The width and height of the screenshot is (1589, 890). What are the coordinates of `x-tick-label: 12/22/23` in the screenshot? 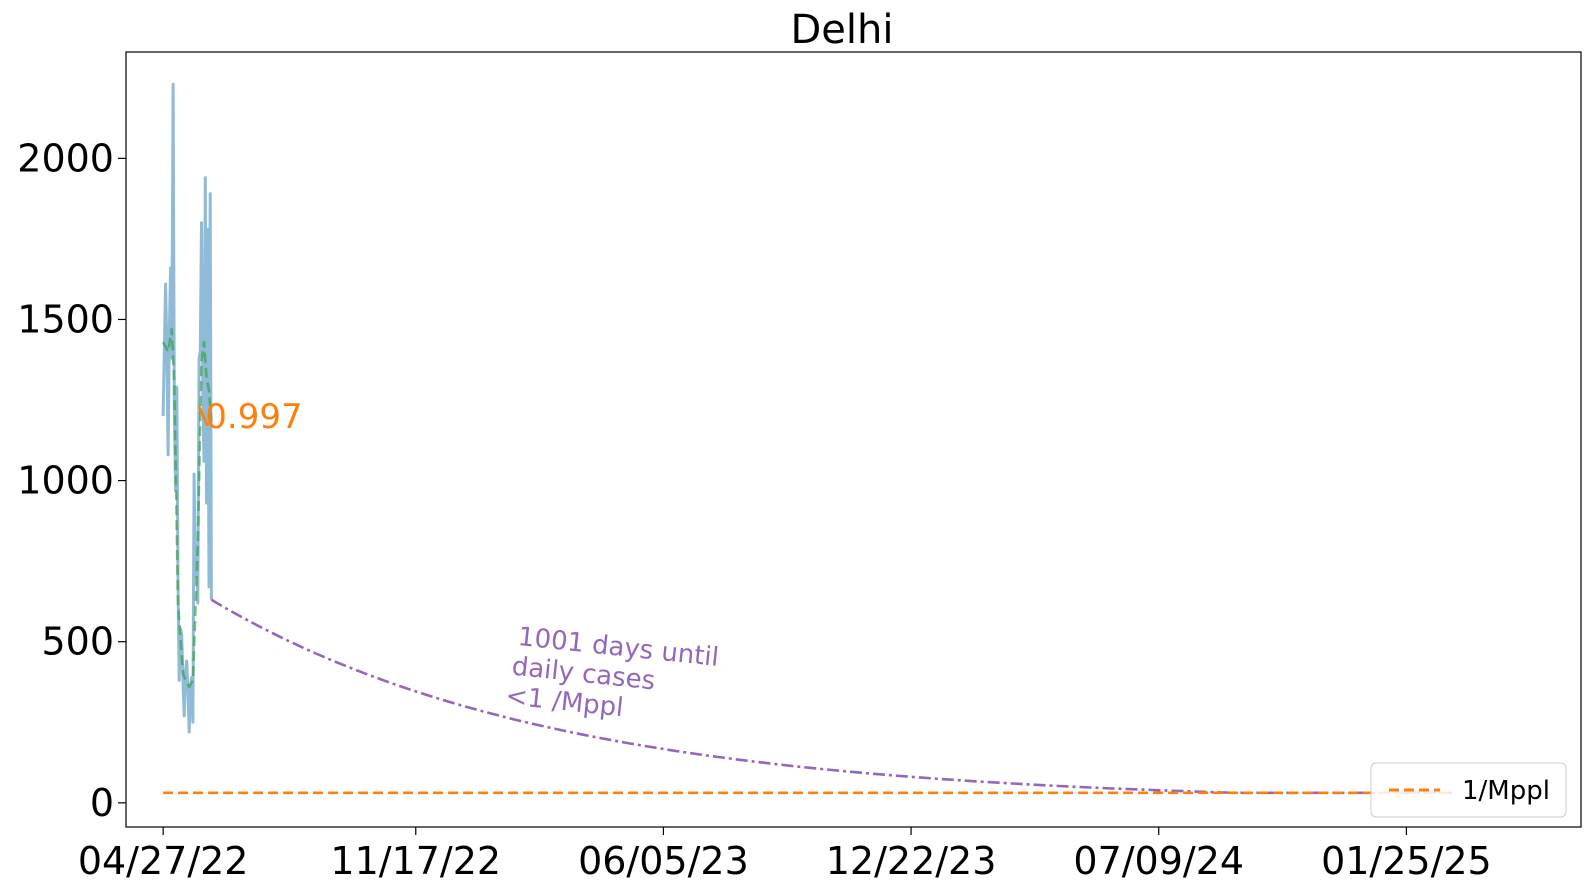 It's located at (911, 861).